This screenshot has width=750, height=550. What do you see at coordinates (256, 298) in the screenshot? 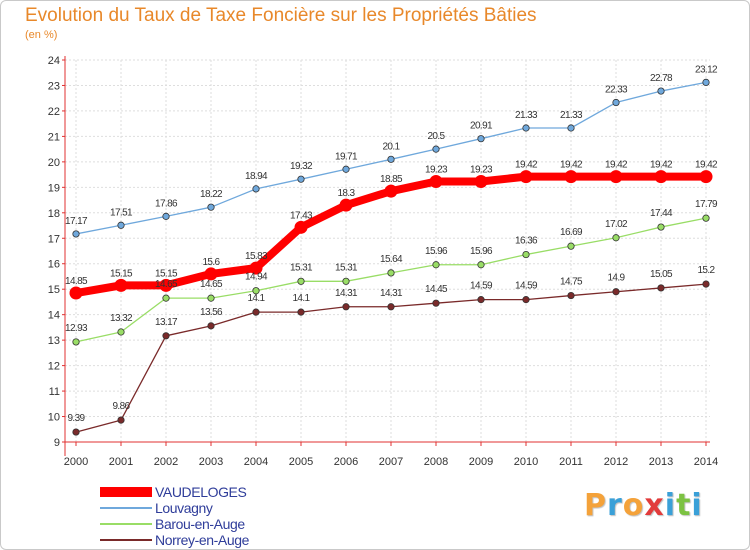
I see `data-label-norrey-en-auge: 14.1` at bounding box center [256, 298].